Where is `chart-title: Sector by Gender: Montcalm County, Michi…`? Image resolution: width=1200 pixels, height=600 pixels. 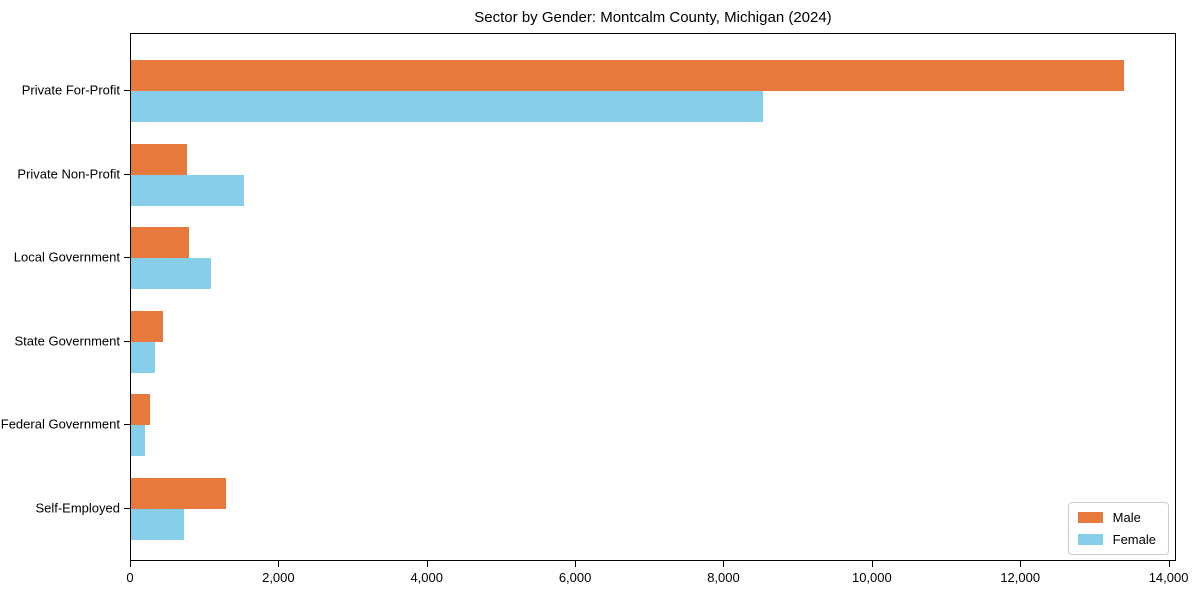 chart-title: Sector by Gender: Montcalm County, Michi… is located at coordinates (653, 17).